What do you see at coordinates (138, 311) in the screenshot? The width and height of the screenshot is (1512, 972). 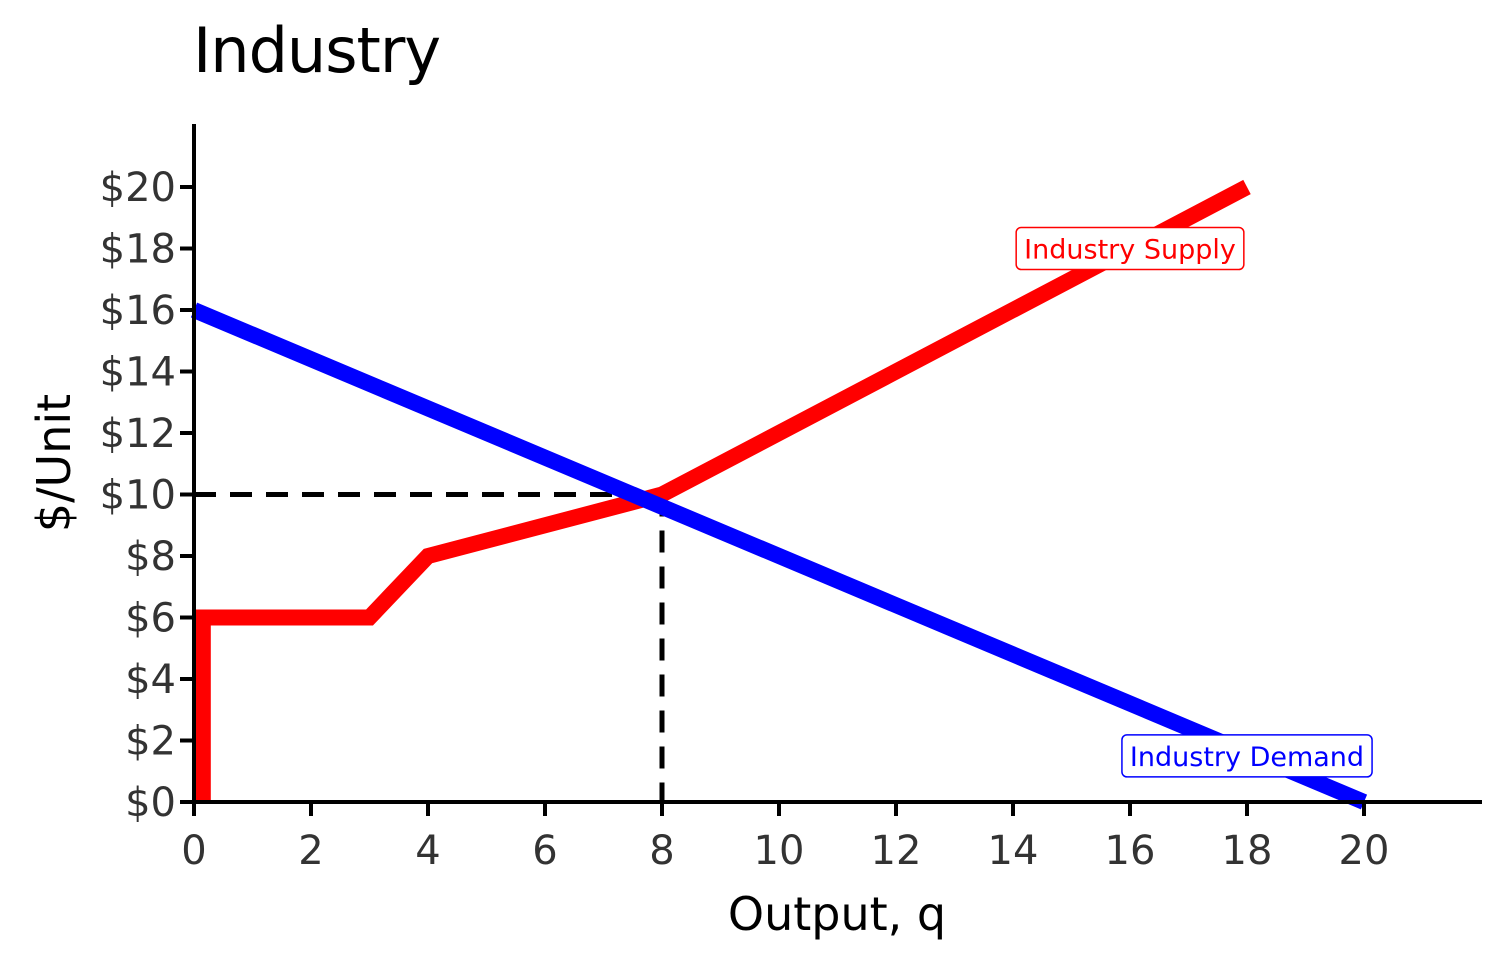 I see `y-tick-label: $16` at bounding box center [138, 311].